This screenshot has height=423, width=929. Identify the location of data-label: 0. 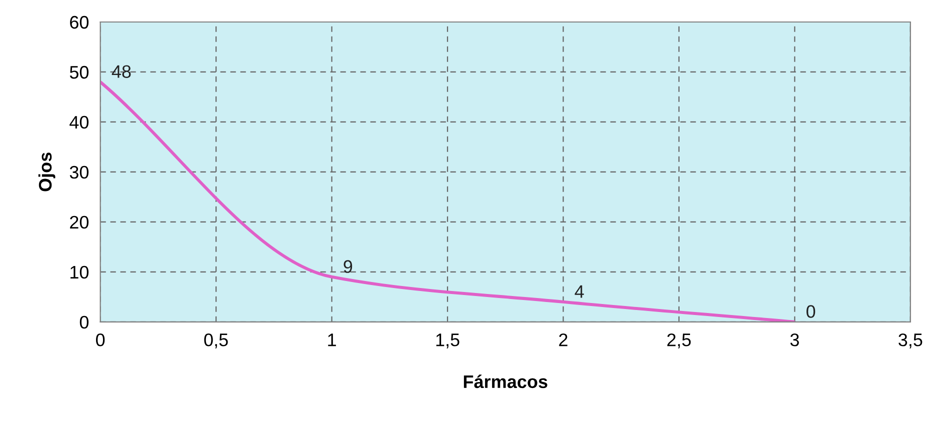
(811, 311).